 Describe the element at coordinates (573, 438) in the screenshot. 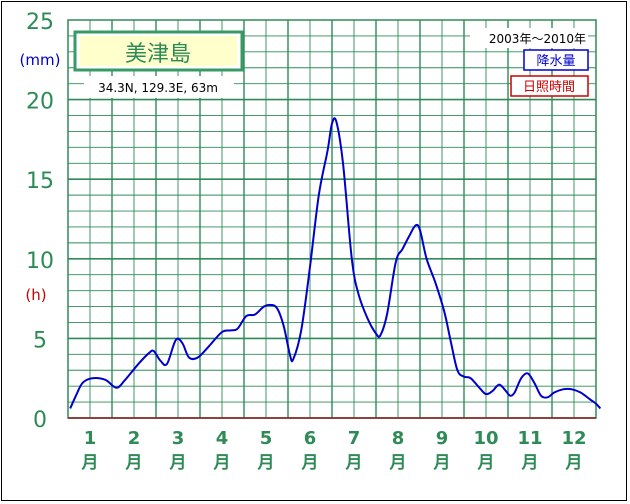

I see `x-tick-month-number: 12` at that location.